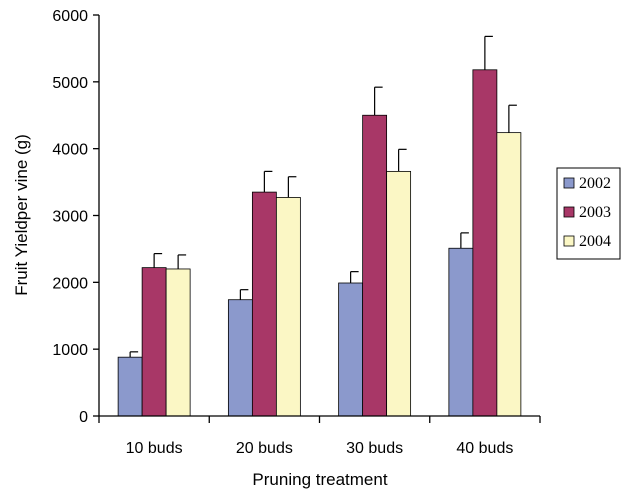  What do you see at coordinates (70, 150) in the screenshot?
I see `y-tick-label: 4000` at bounding box center [70, 150].